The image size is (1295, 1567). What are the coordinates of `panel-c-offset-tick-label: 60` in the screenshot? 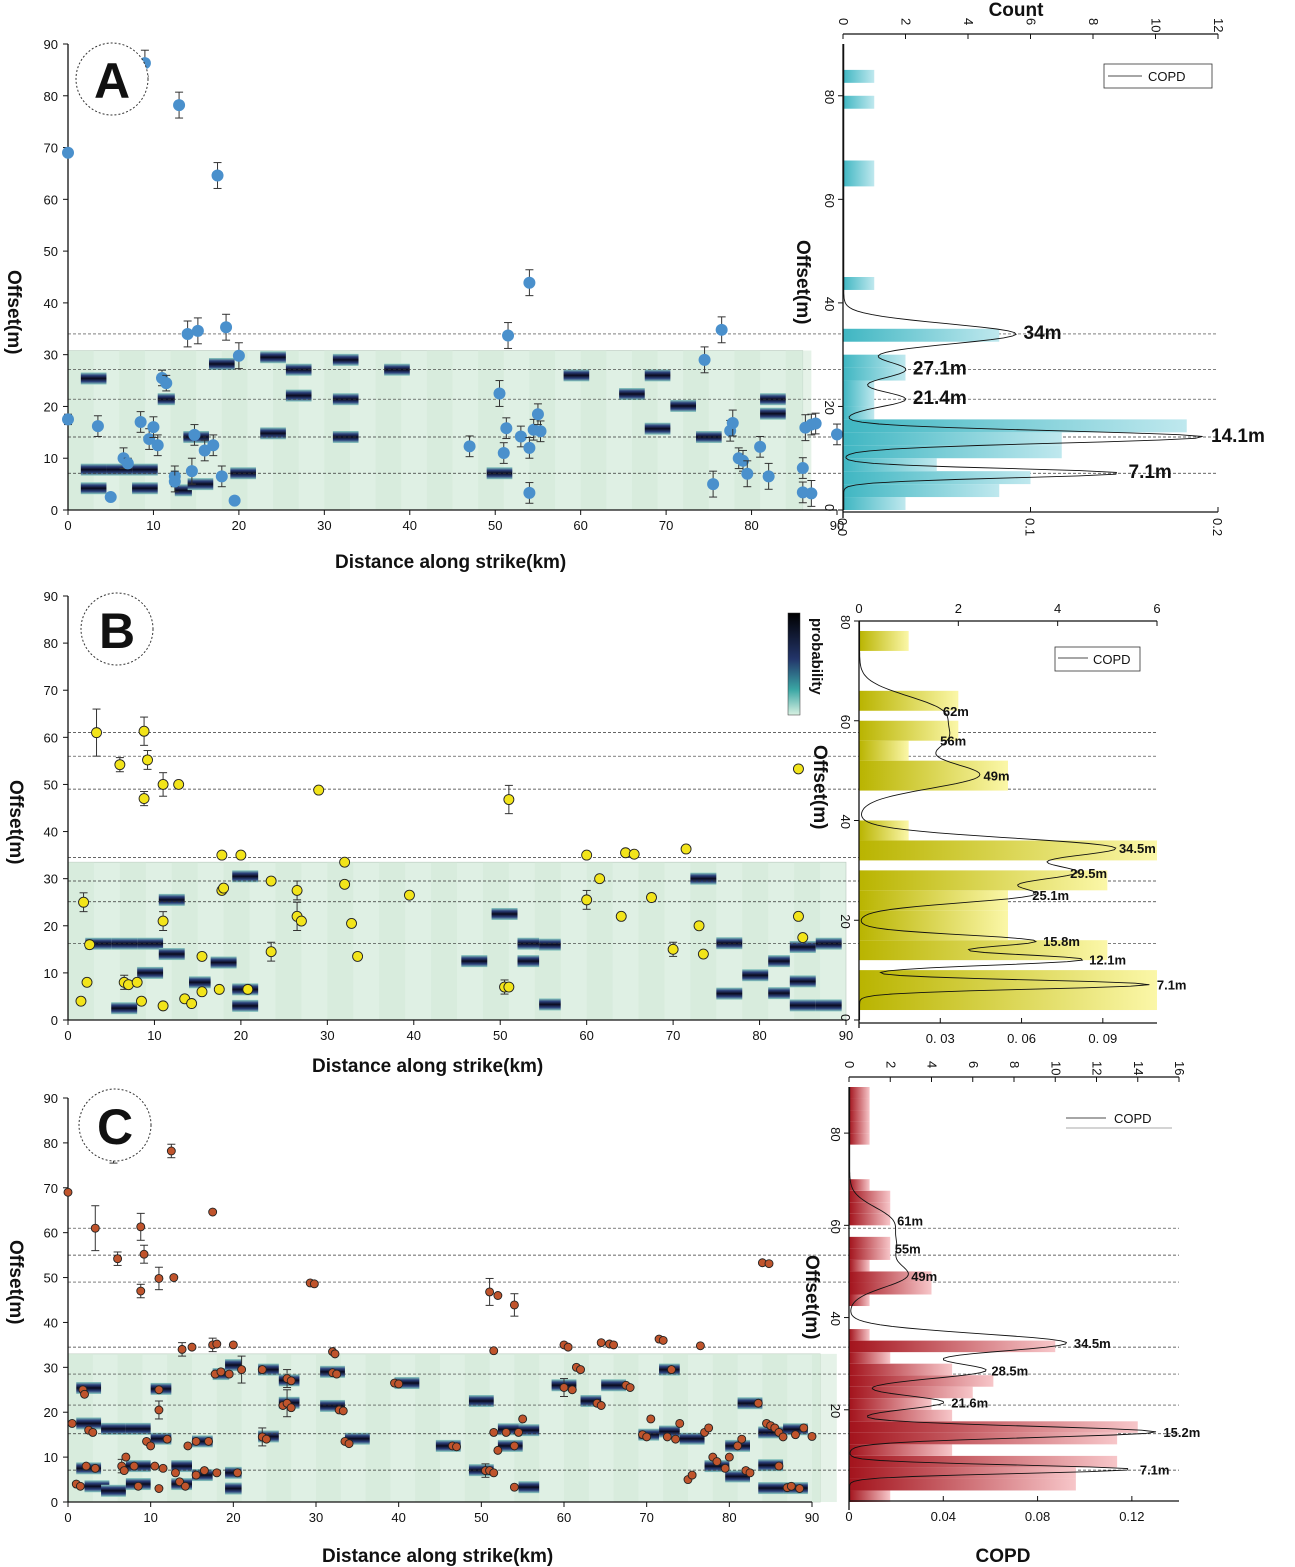 It's located at (835, 1226).